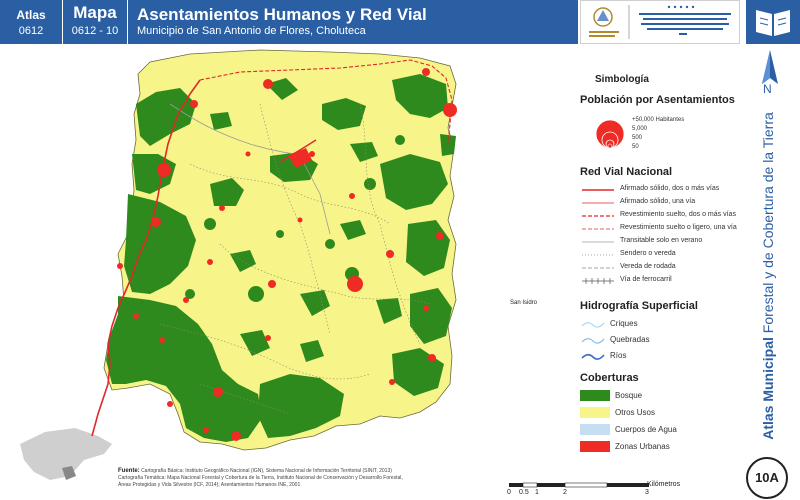  I want to click on open-book-icon, so click(773, 23).